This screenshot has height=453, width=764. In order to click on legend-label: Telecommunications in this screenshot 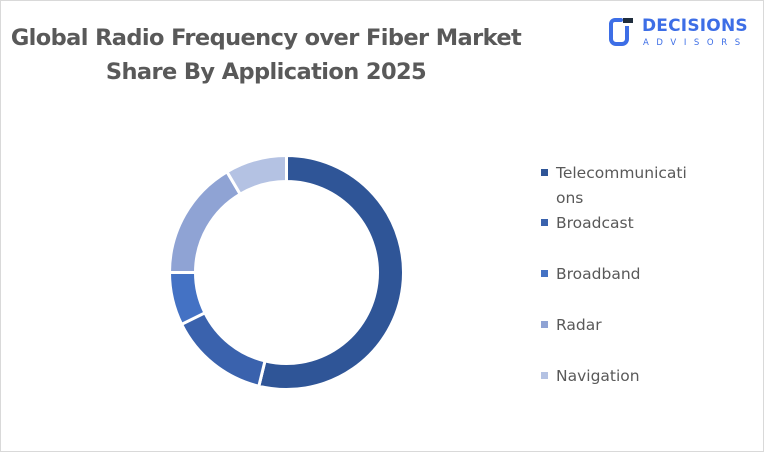, I will do `click(621, 185)`.